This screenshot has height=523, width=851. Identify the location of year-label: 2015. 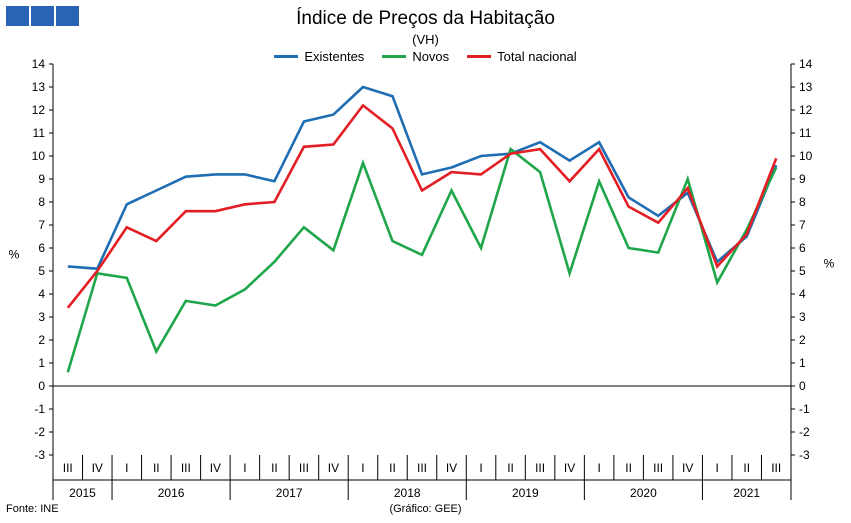
(82, 493).